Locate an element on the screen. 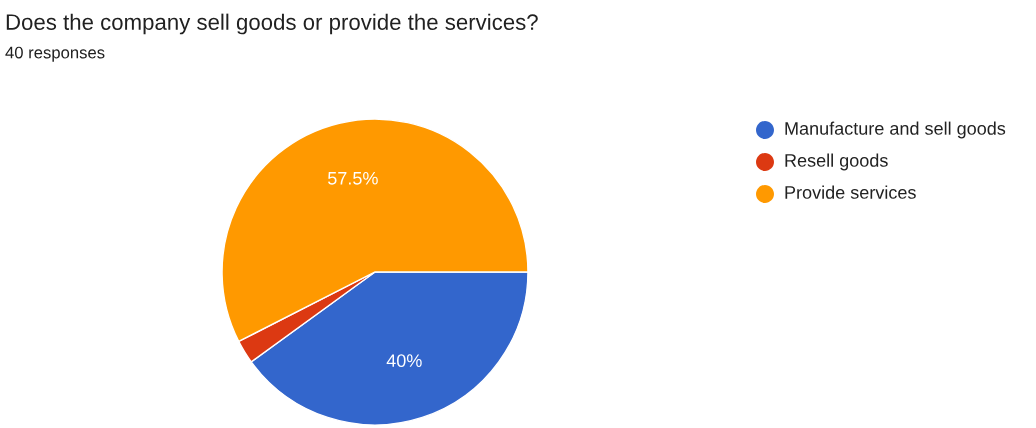 The height and width of the screenshot is (428, 1036). legend-label: Provide services is located at coordinates (850, 192).